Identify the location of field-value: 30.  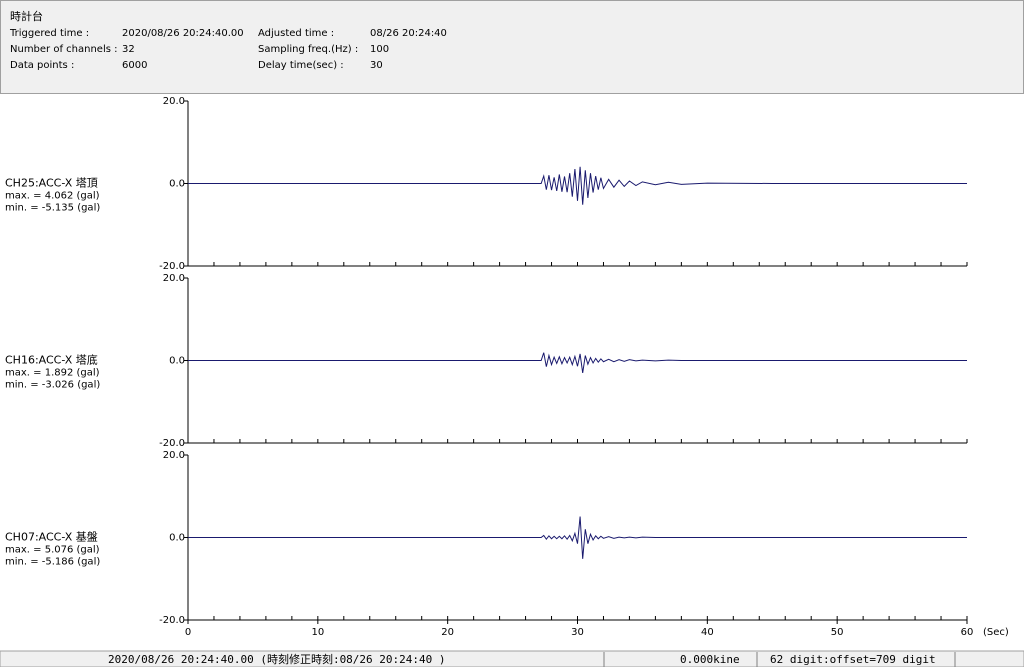
(376, 65).